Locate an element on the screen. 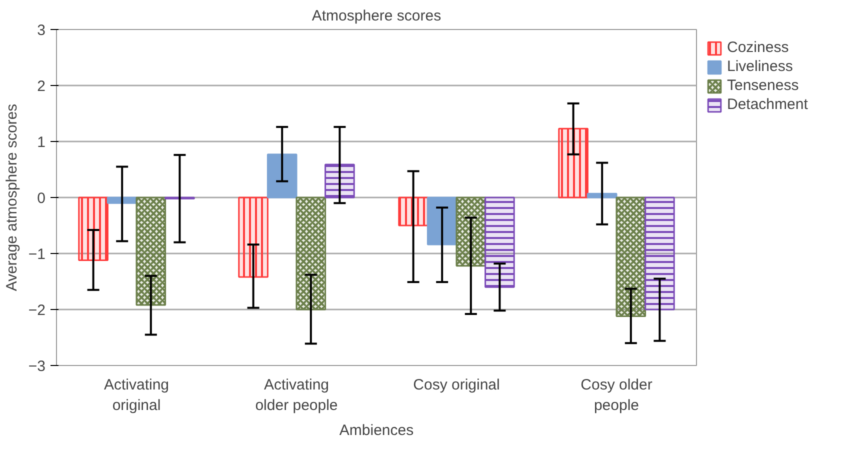  x-tick-label: Cosy original is located at coordinates (456, 385).